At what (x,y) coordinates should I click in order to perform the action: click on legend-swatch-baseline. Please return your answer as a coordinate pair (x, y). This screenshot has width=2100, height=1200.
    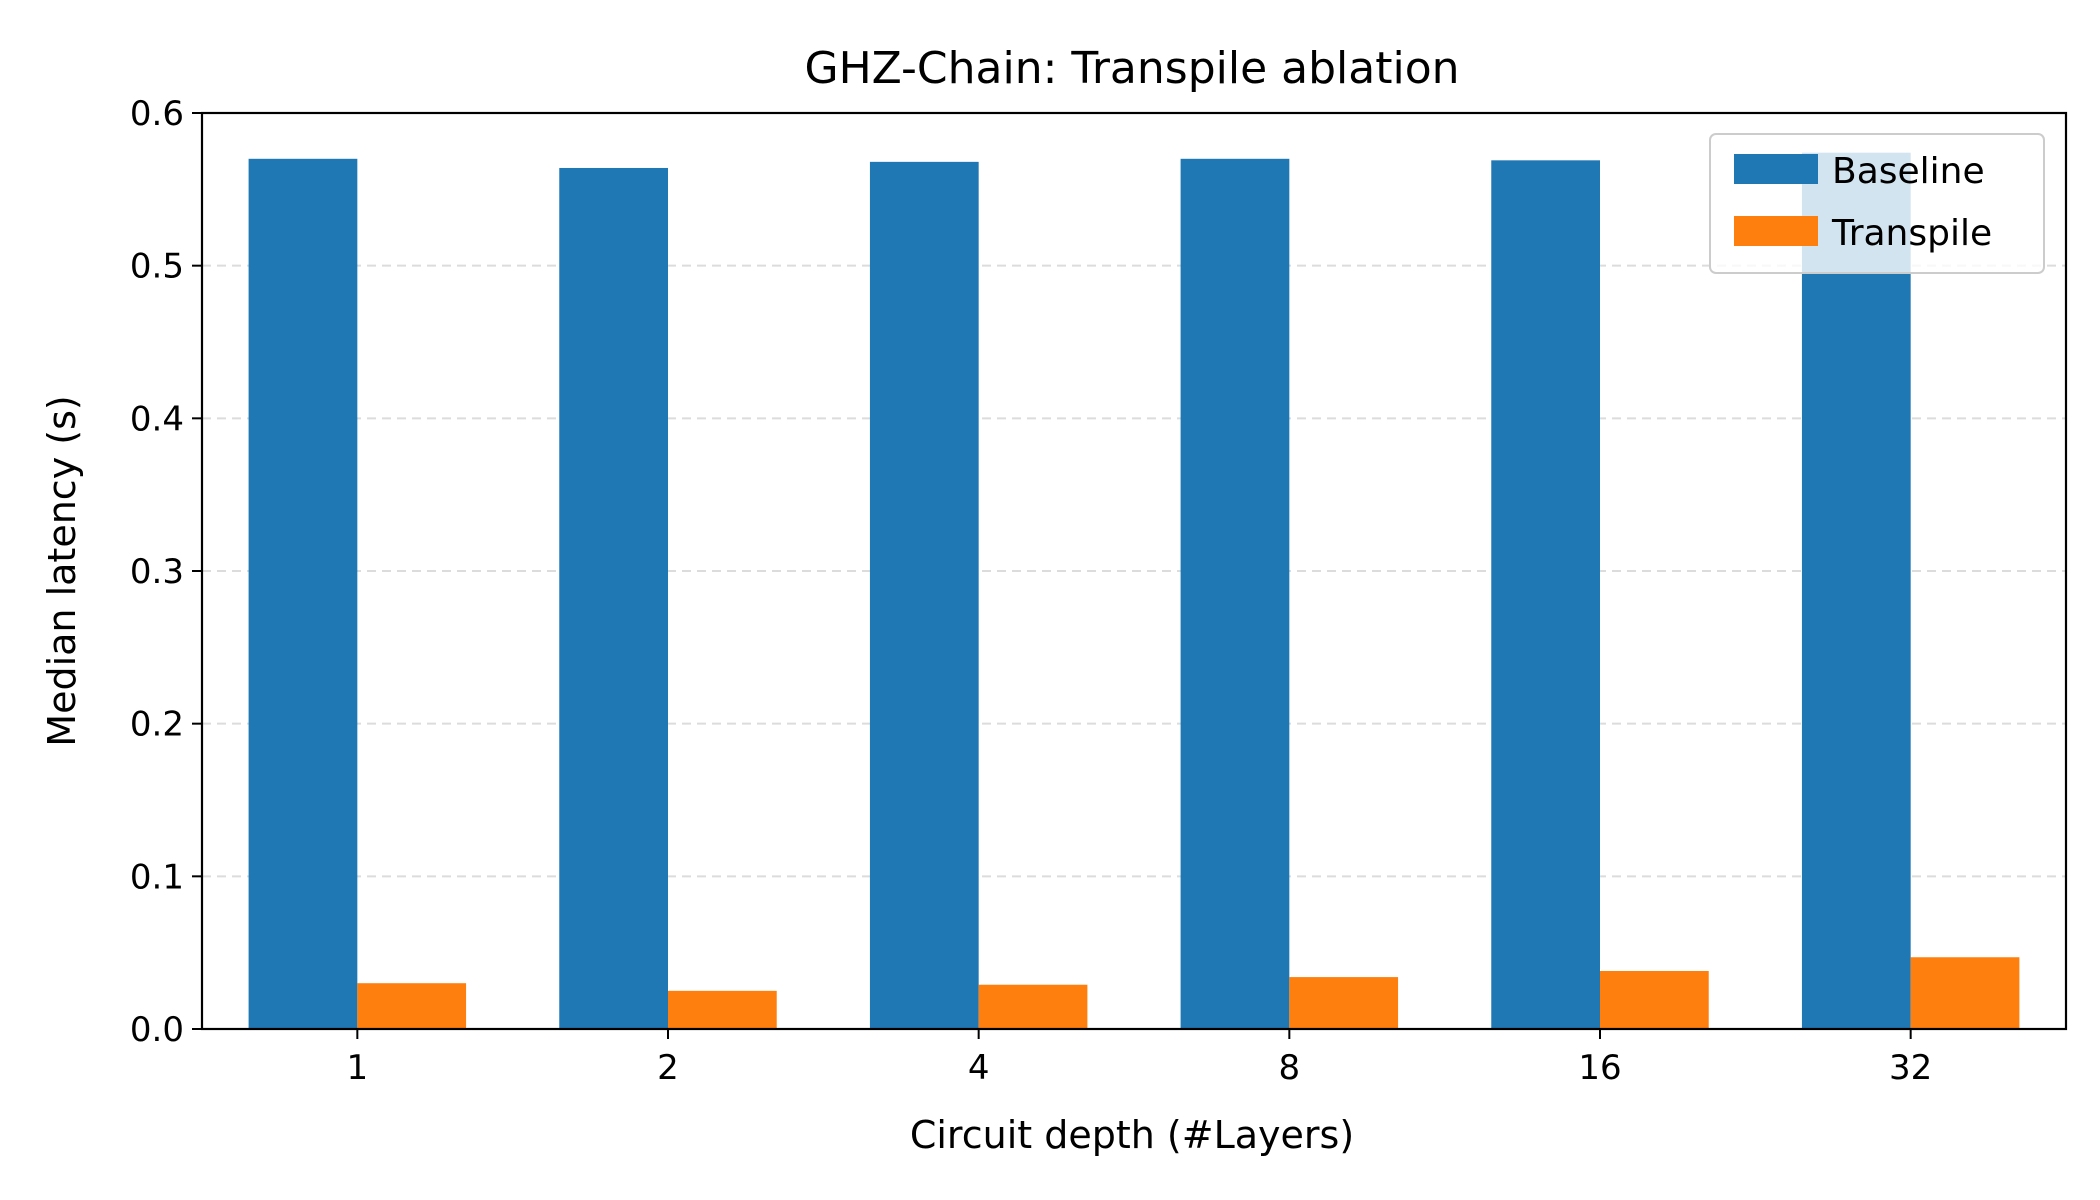
    Looking at the image, I should click on (1776, 169).